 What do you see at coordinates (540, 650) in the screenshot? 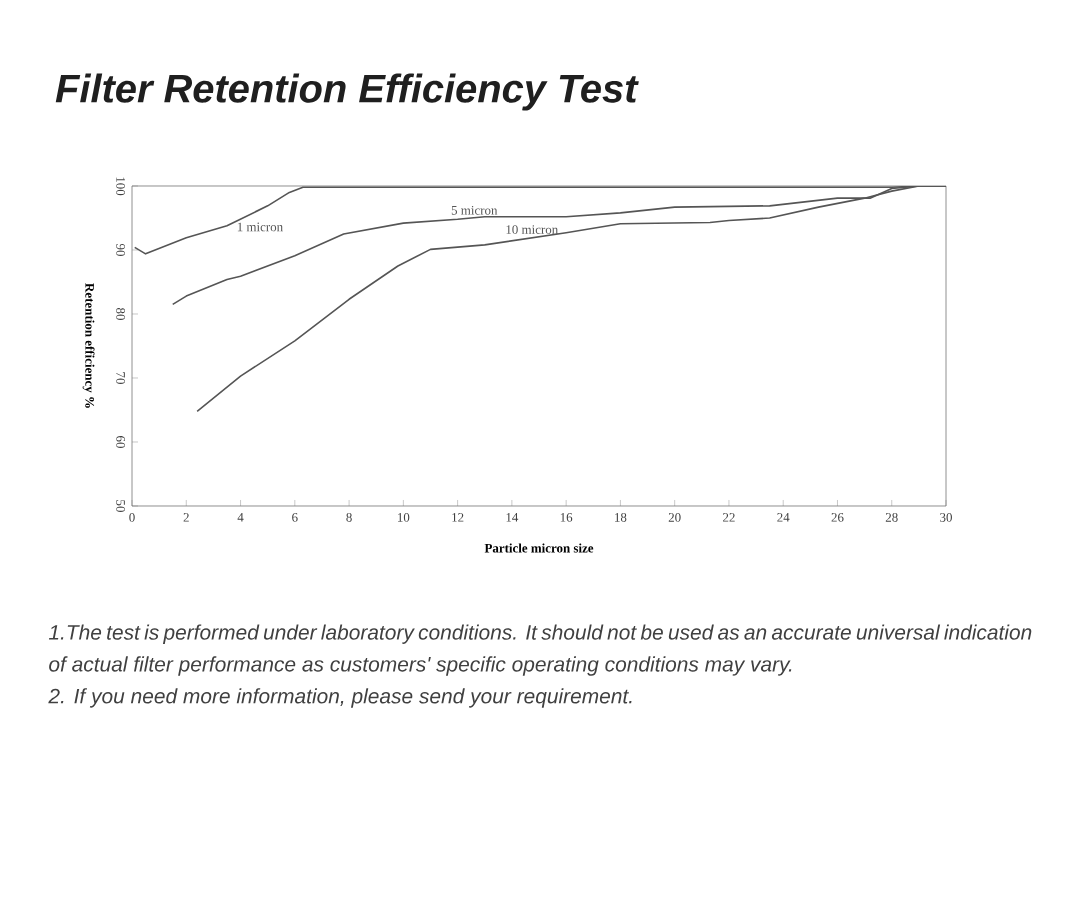
I see `text: 1.The test is performed under laboratory conditions. It should not be used as an accurate universal indication of actual filter performance as customers' specific operating conditions may vary.` at bounding box center [540, 650].